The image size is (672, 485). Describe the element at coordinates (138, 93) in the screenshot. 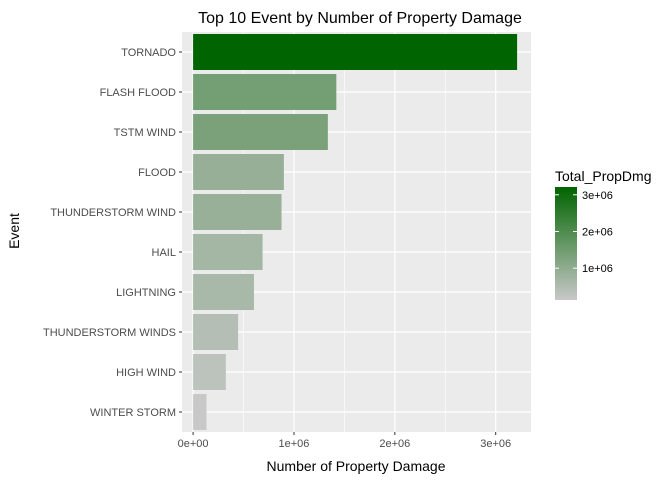

I see `y-tick-label: FLASH FLOOD` at that location.